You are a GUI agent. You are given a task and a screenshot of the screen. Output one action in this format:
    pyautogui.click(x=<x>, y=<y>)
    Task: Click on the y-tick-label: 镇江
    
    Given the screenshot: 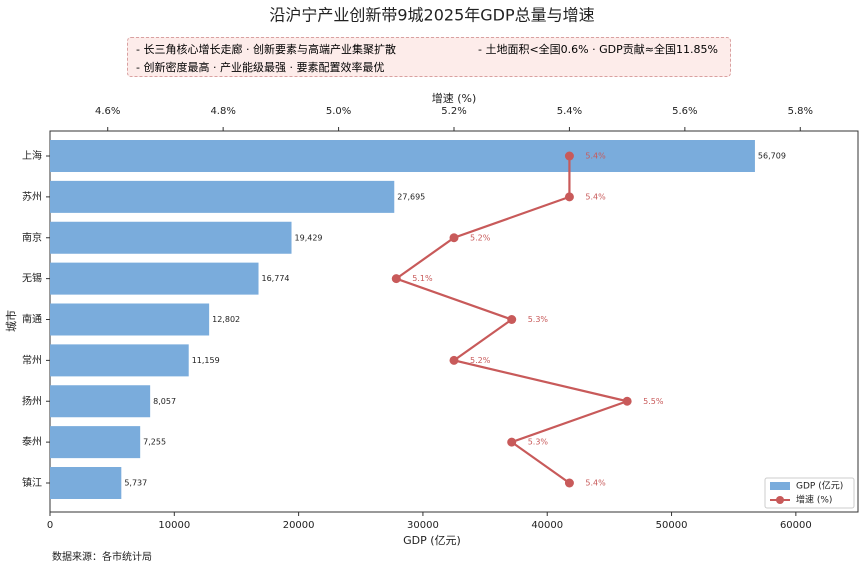 What is the action you would take?
    pyautogui.click(x=32, y=482)
    